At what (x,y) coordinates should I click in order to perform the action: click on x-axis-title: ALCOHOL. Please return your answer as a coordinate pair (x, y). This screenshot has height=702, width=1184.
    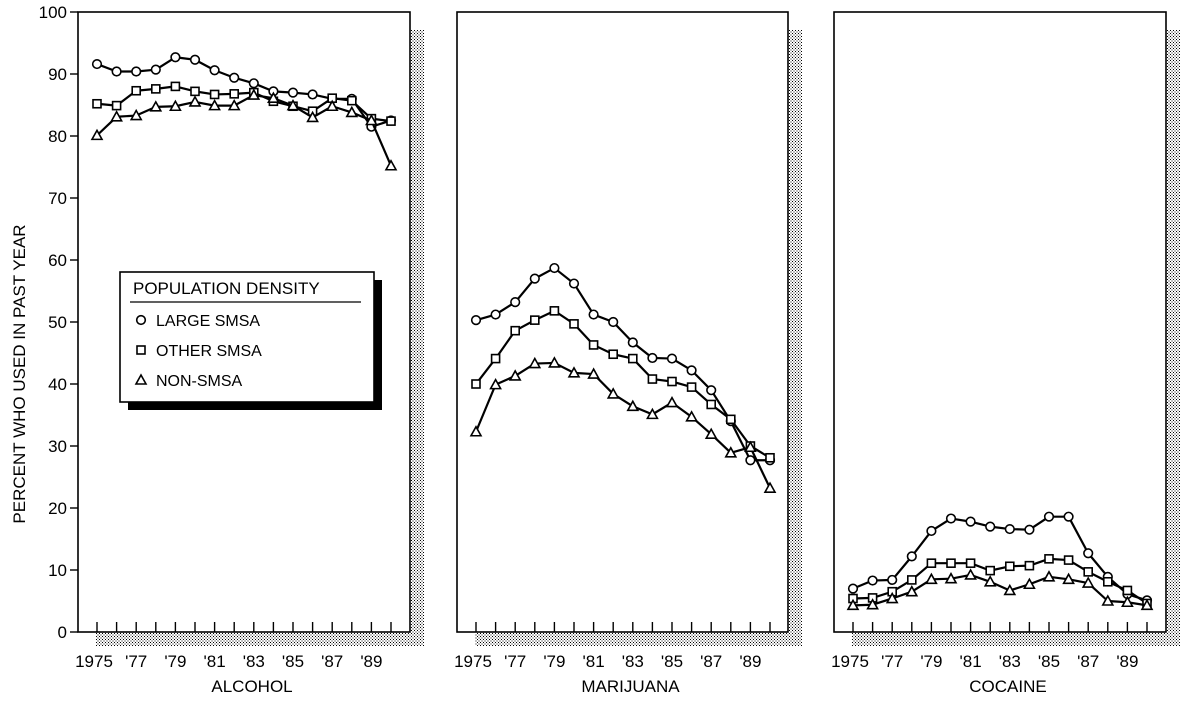
    Looking at the image, I should click on (251, 686).